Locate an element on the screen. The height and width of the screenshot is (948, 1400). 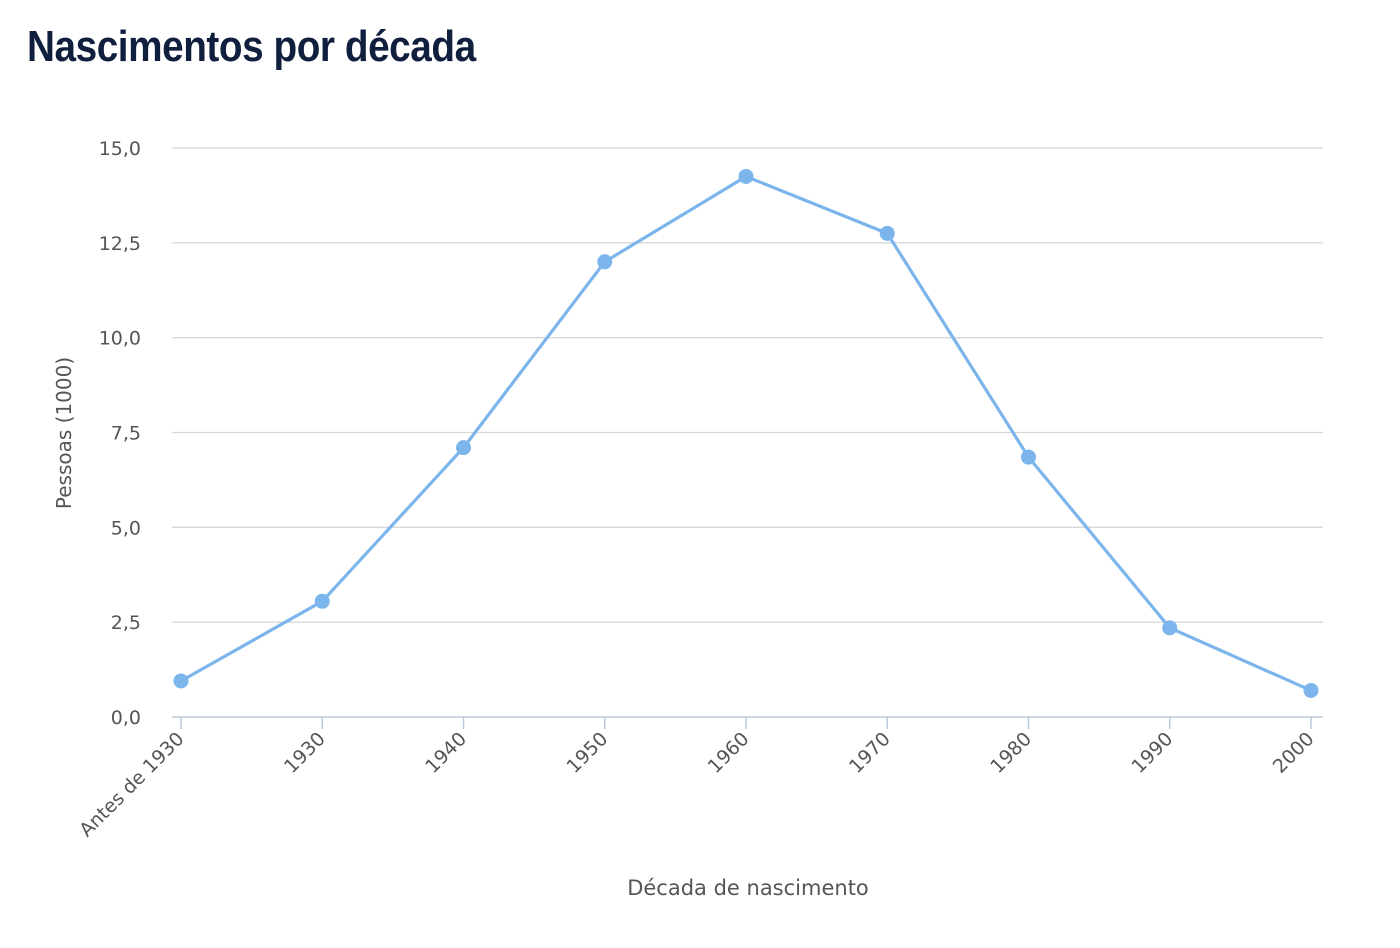
x-tick-label: 1960 is located at coordinates (729, 753).